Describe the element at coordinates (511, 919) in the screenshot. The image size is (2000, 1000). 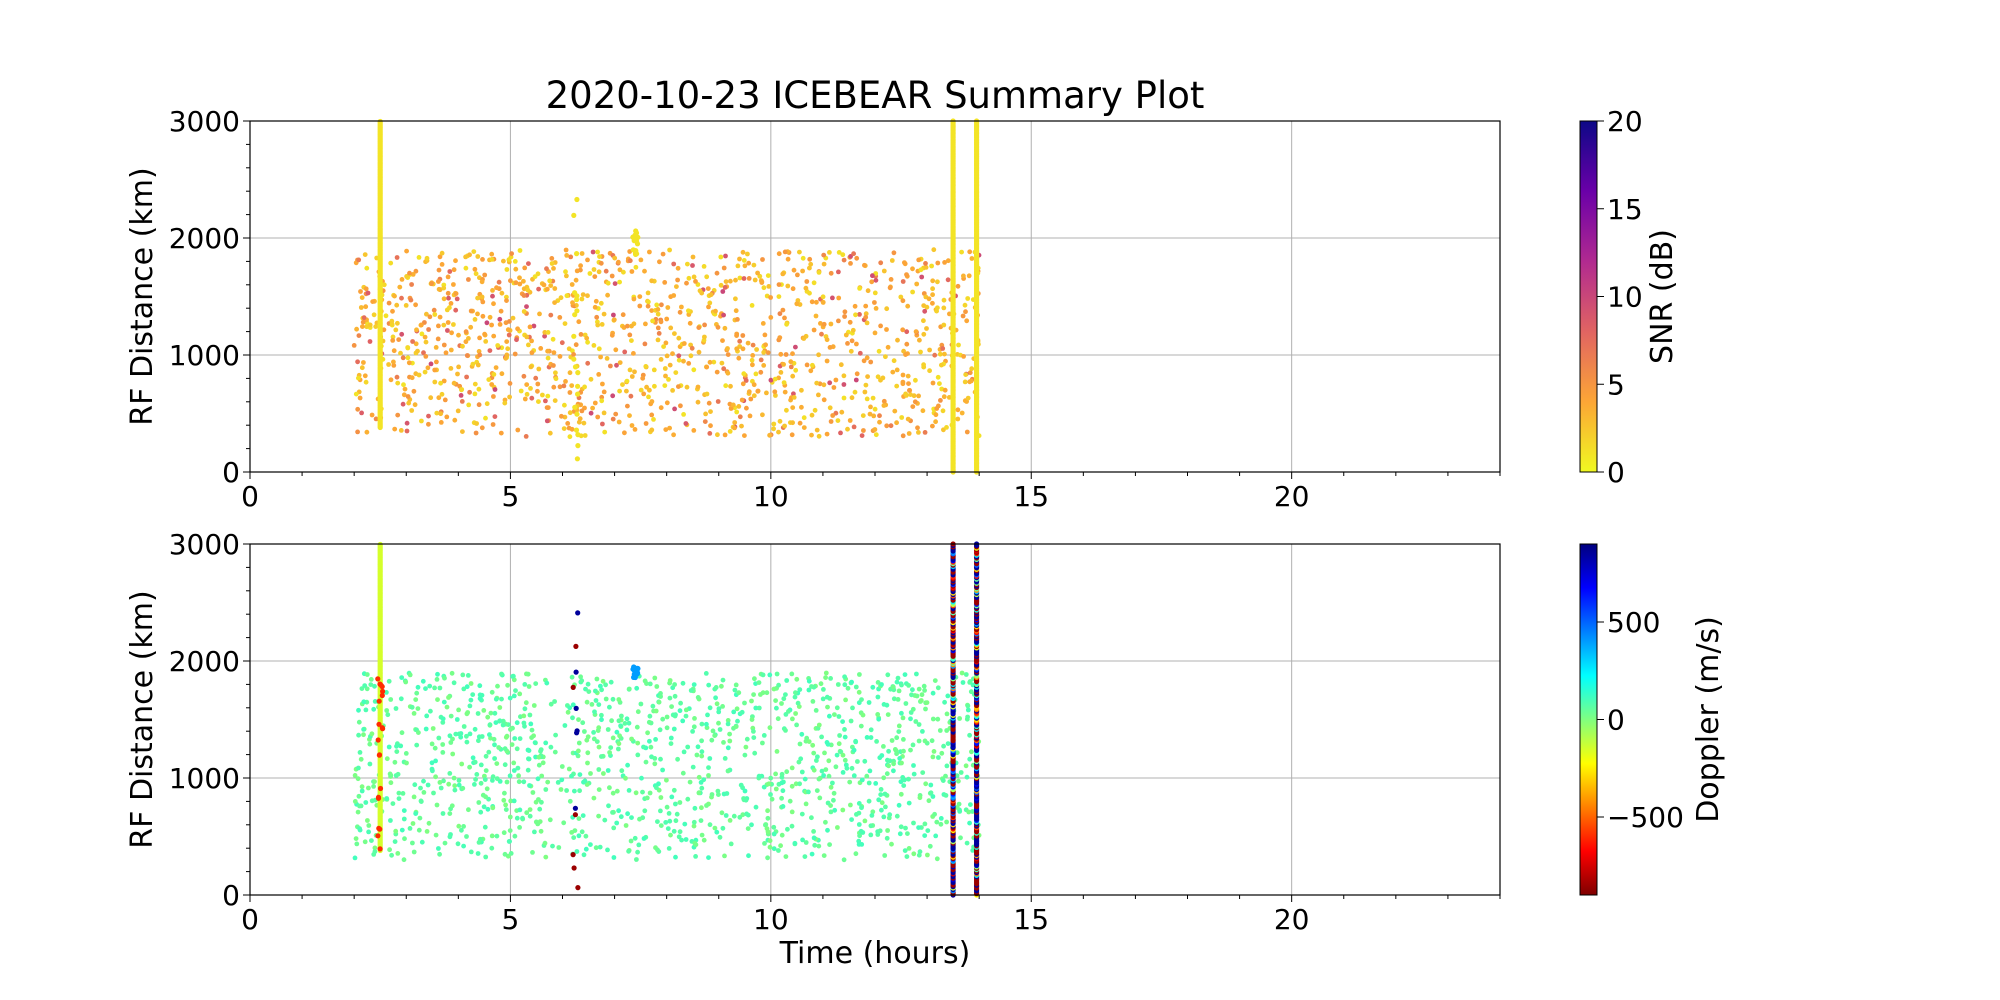
I see `x-tick-label: 5` at that location.